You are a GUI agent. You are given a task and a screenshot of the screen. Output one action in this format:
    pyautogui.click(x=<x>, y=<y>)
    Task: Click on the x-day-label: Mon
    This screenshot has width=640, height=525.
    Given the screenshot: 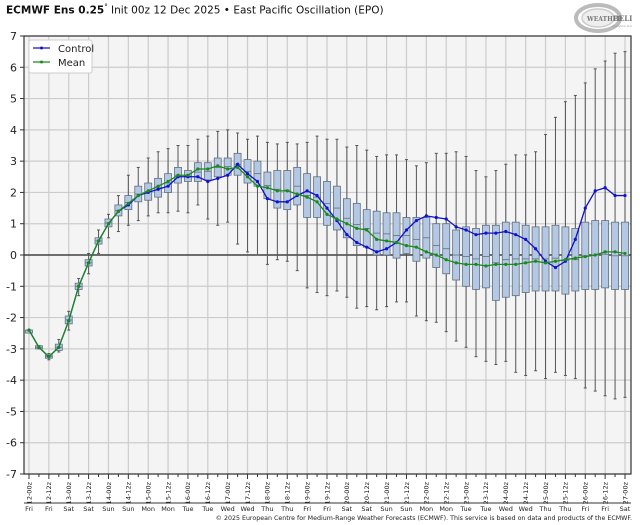 What is the action you would take?
    pyautogui.click(x=148, y=509)
    